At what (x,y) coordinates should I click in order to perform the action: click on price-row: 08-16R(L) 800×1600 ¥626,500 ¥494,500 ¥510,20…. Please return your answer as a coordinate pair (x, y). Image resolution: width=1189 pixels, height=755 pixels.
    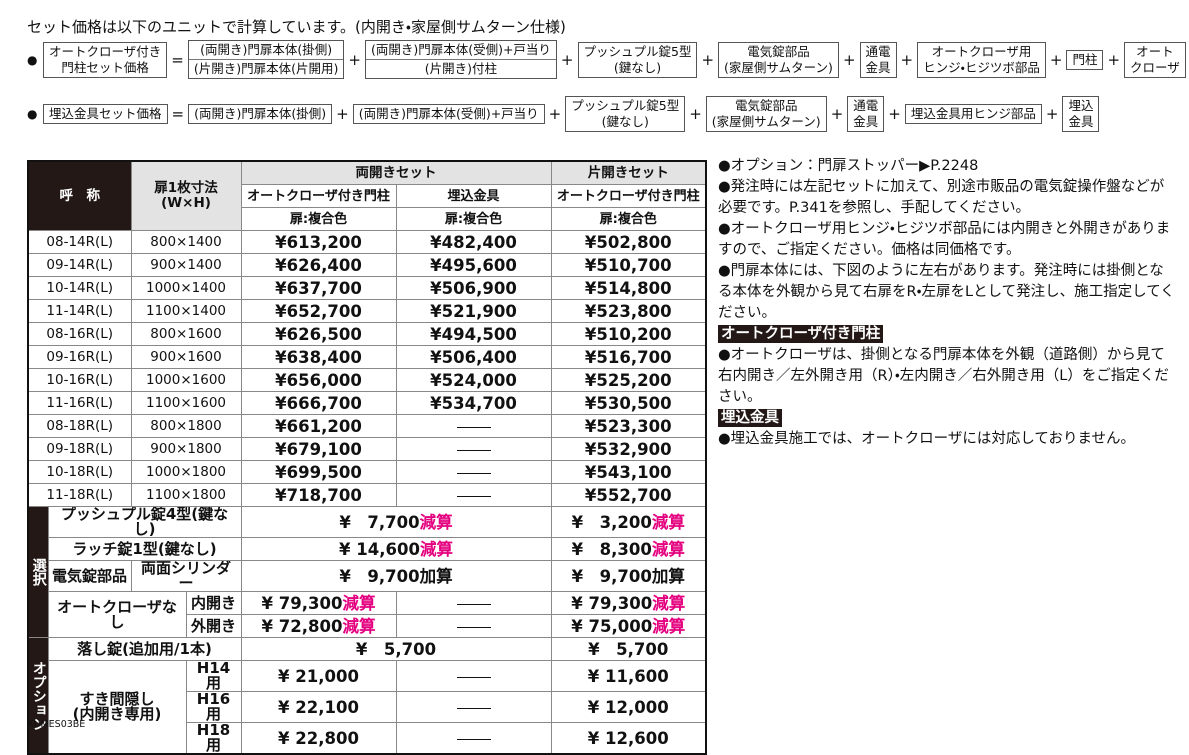
    Looking at the image, I should click on (367, 334).